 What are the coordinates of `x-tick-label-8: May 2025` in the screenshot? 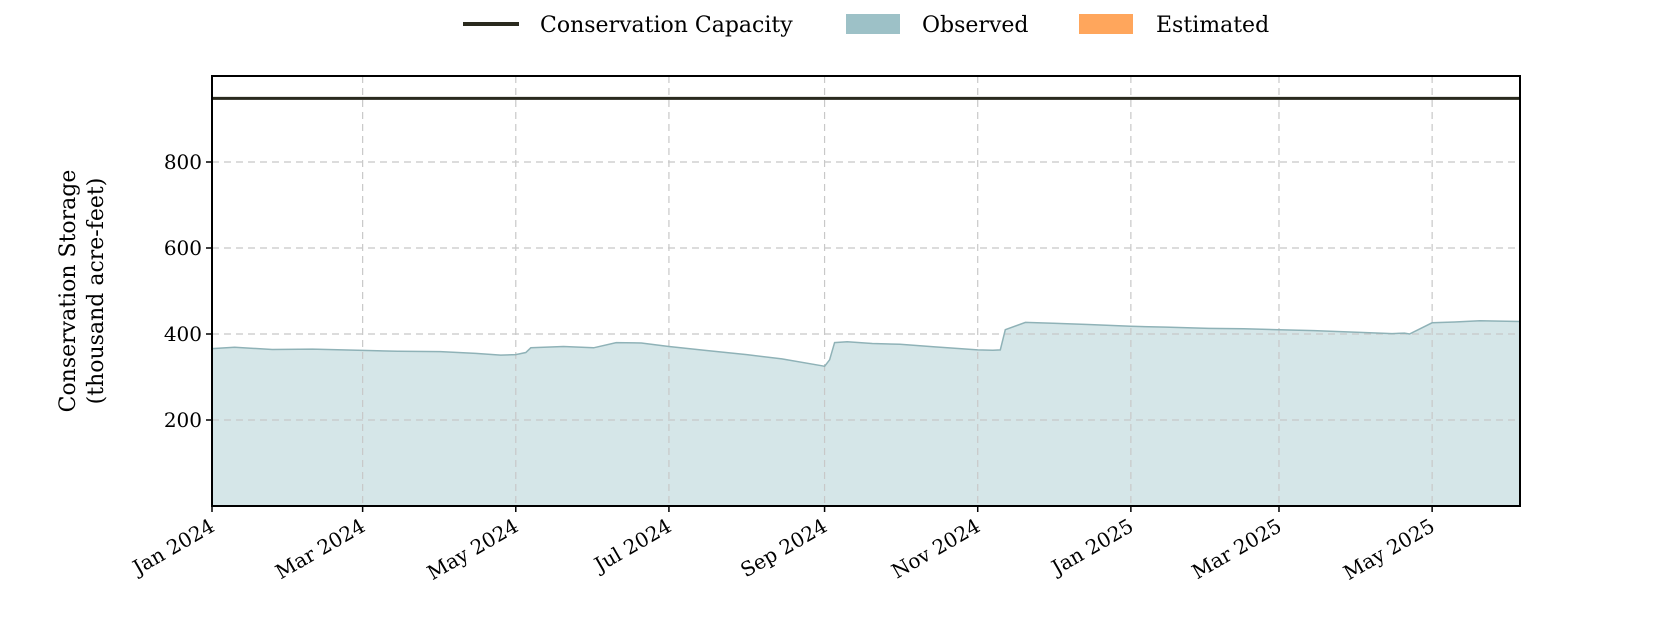 It's located at (1388, 549).